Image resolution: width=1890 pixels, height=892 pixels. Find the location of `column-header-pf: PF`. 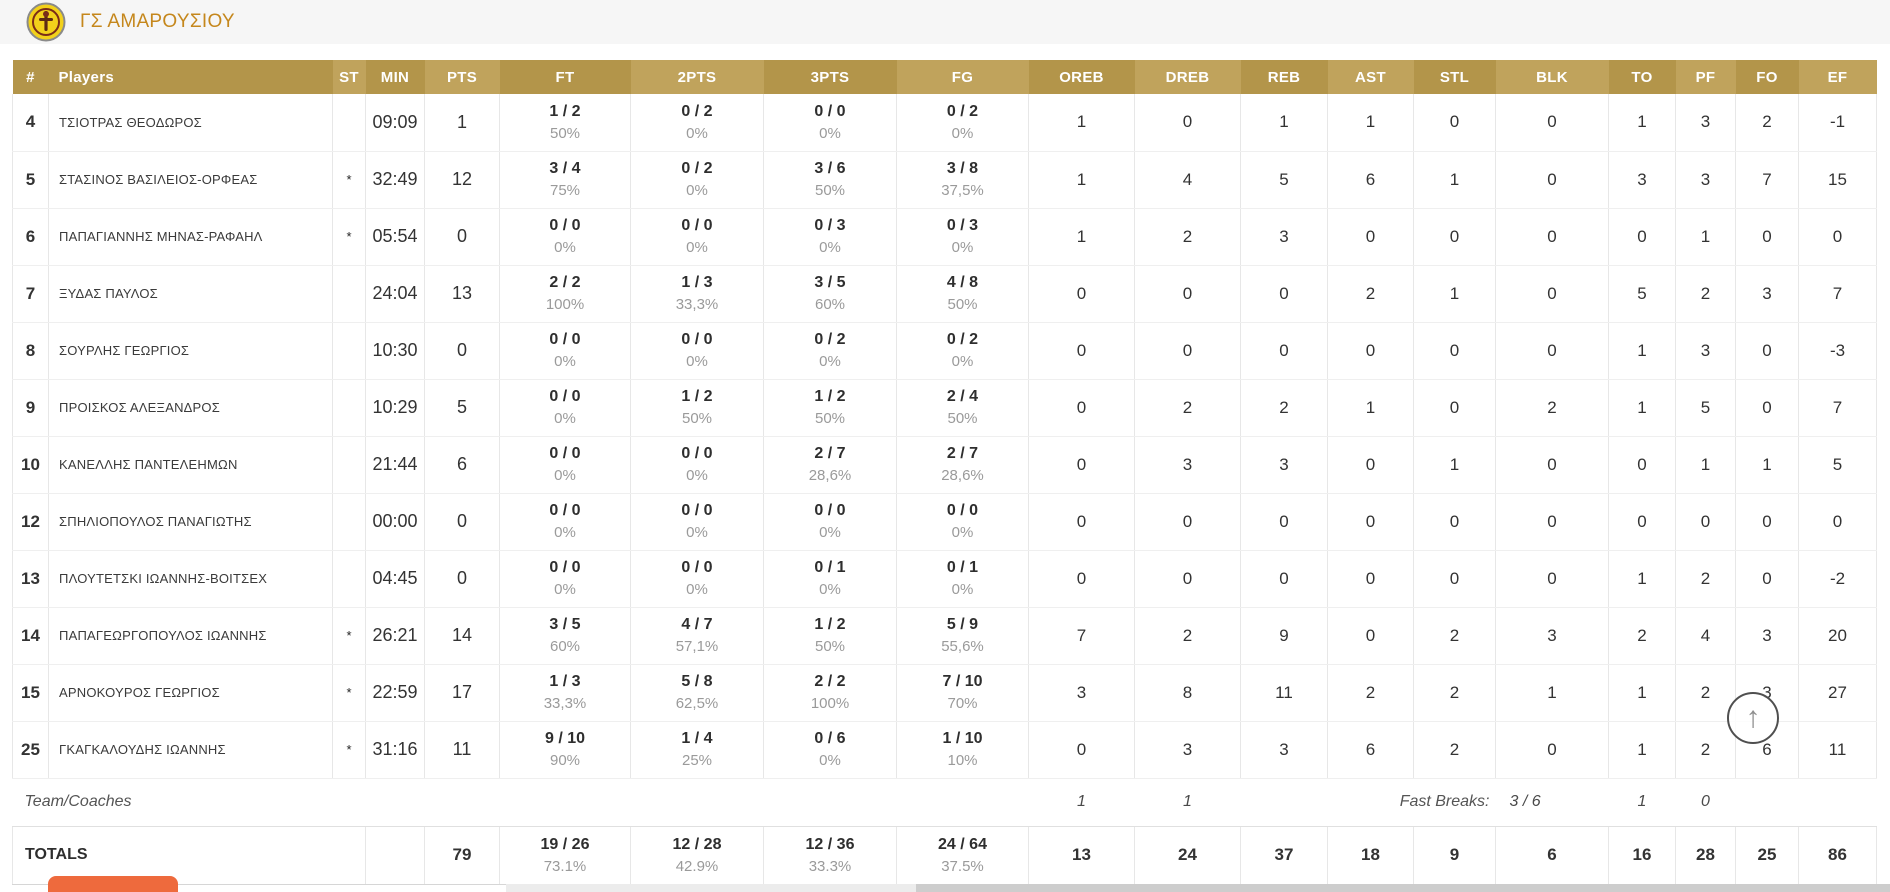

column-header-pf: PF is located at coordinates (1705, 77).